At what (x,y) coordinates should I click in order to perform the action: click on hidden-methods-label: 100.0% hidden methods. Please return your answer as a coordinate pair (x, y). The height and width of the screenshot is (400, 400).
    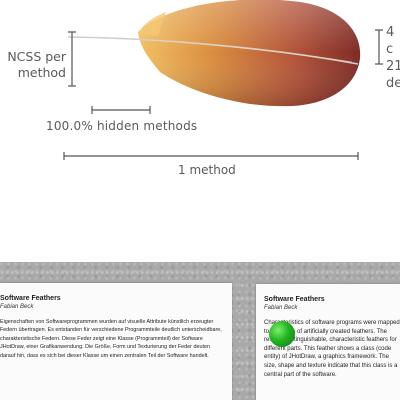
    Looking at the image, I should click on (122, 126).